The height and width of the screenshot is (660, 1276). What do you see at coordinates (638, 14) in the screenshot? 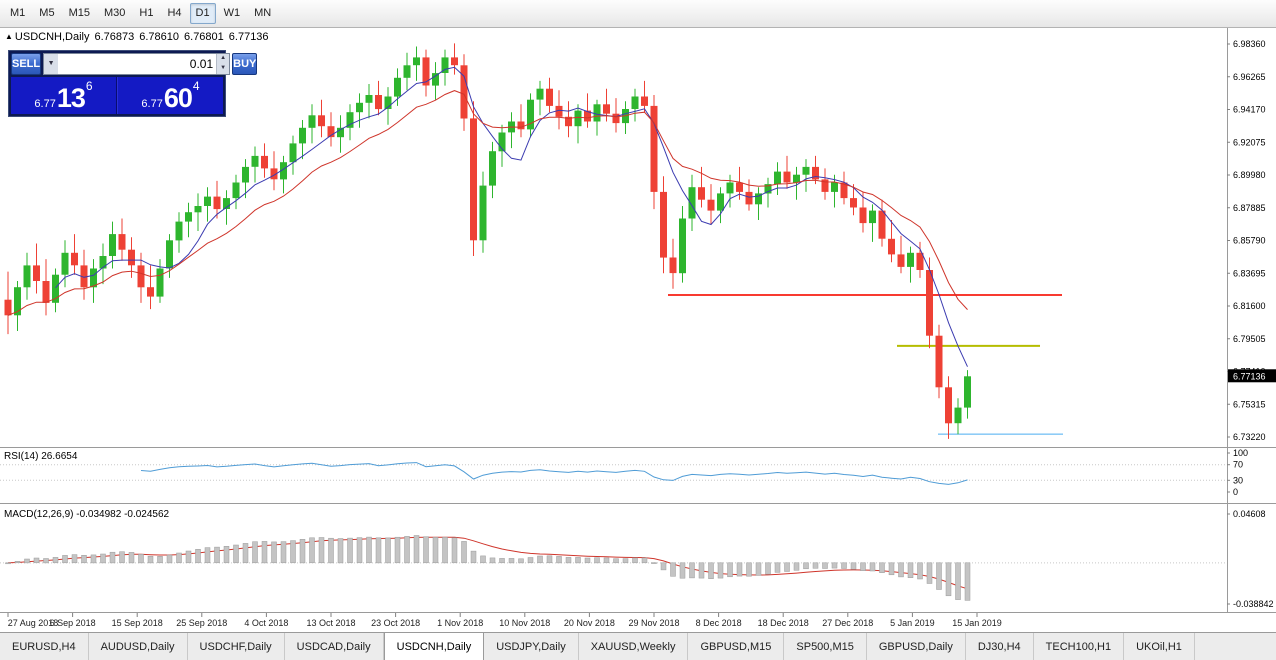
I see `timeframe-toolbar: M1 M5 M15 M30 H1 H4 D1 W1 MN` at bounding box center [638, 14].